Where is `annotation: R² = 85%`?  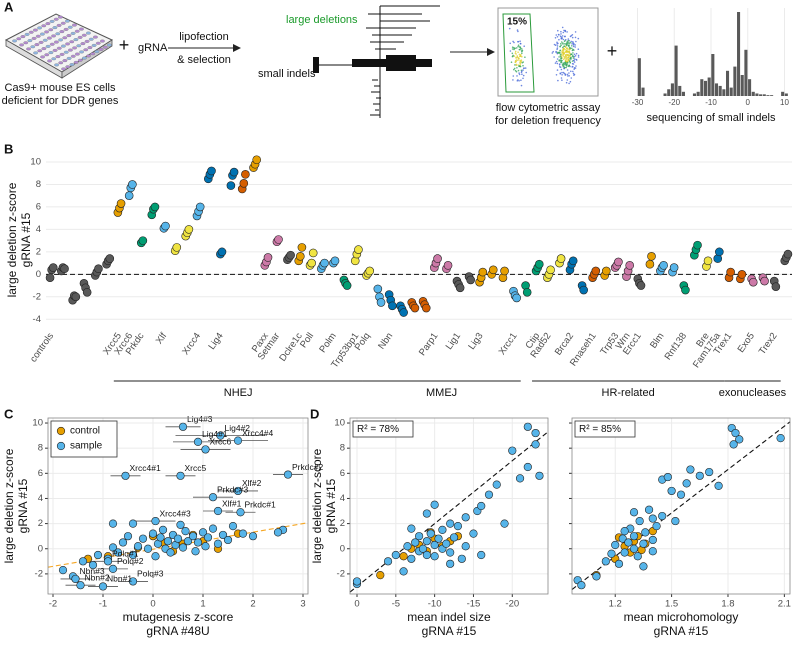
annotation: R² = 85% is located at coordinates (600, 429).